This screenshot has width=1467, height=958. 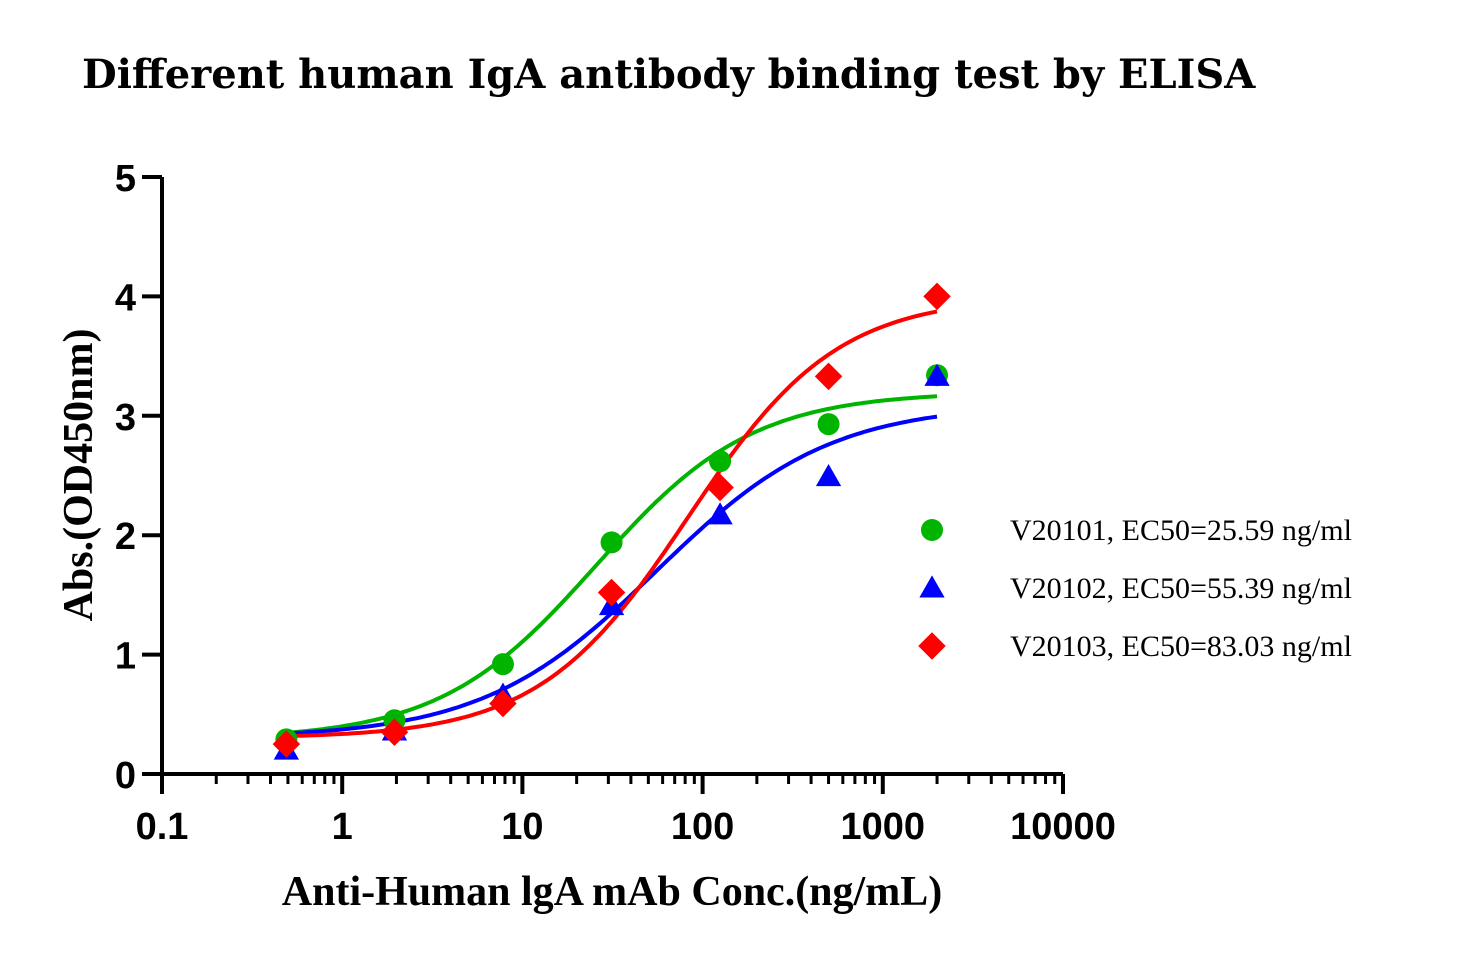 I want to click on y-axis-label: Abs.(OD450nm), so click(x=79, y=475).